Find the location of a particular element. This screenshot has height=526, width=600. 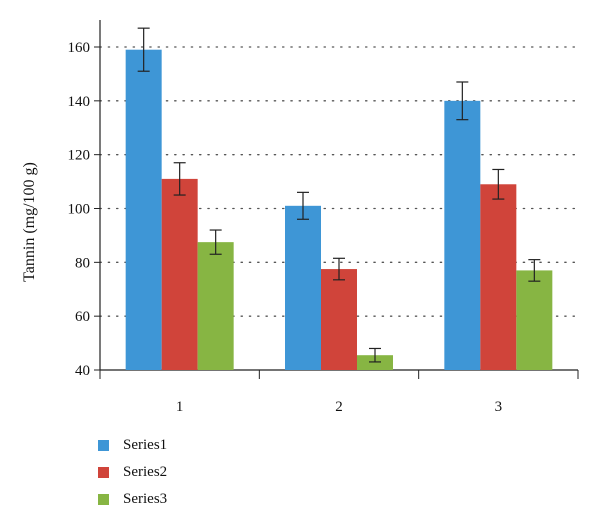

legend-label: Series2 is located at coordinates (145, 472).